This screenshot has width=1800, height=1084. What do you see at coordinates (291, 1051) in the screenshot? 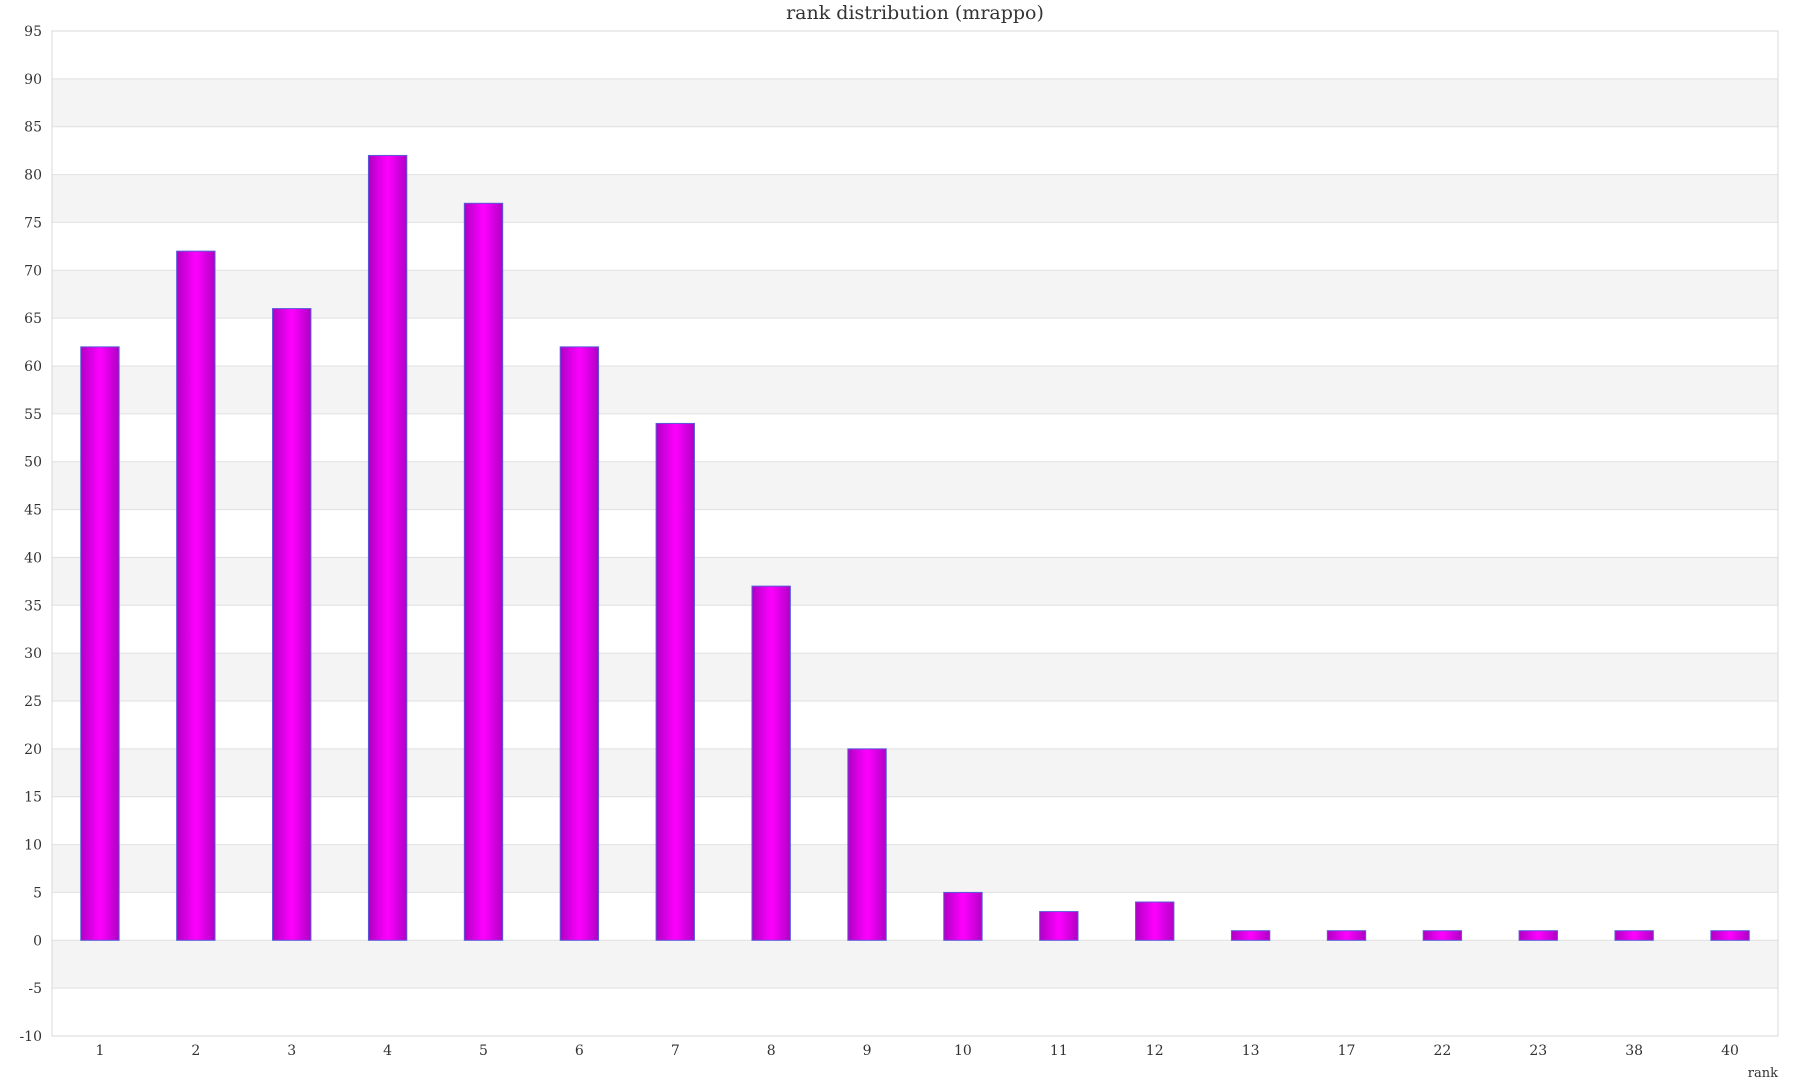
I see `x-tick-label: 3` at bounding box center [291, 1051].